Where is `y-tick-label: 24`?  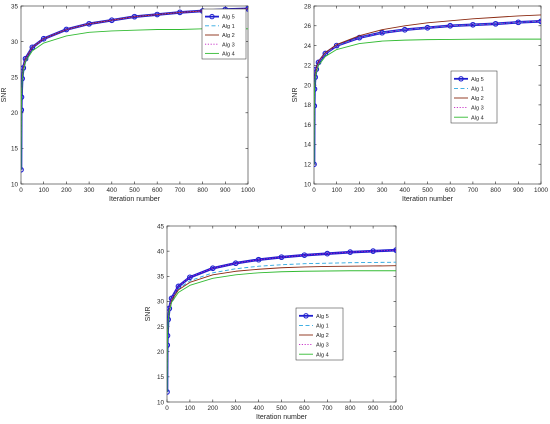
y-tick-label: 24 is located at coordinates (308, 46).